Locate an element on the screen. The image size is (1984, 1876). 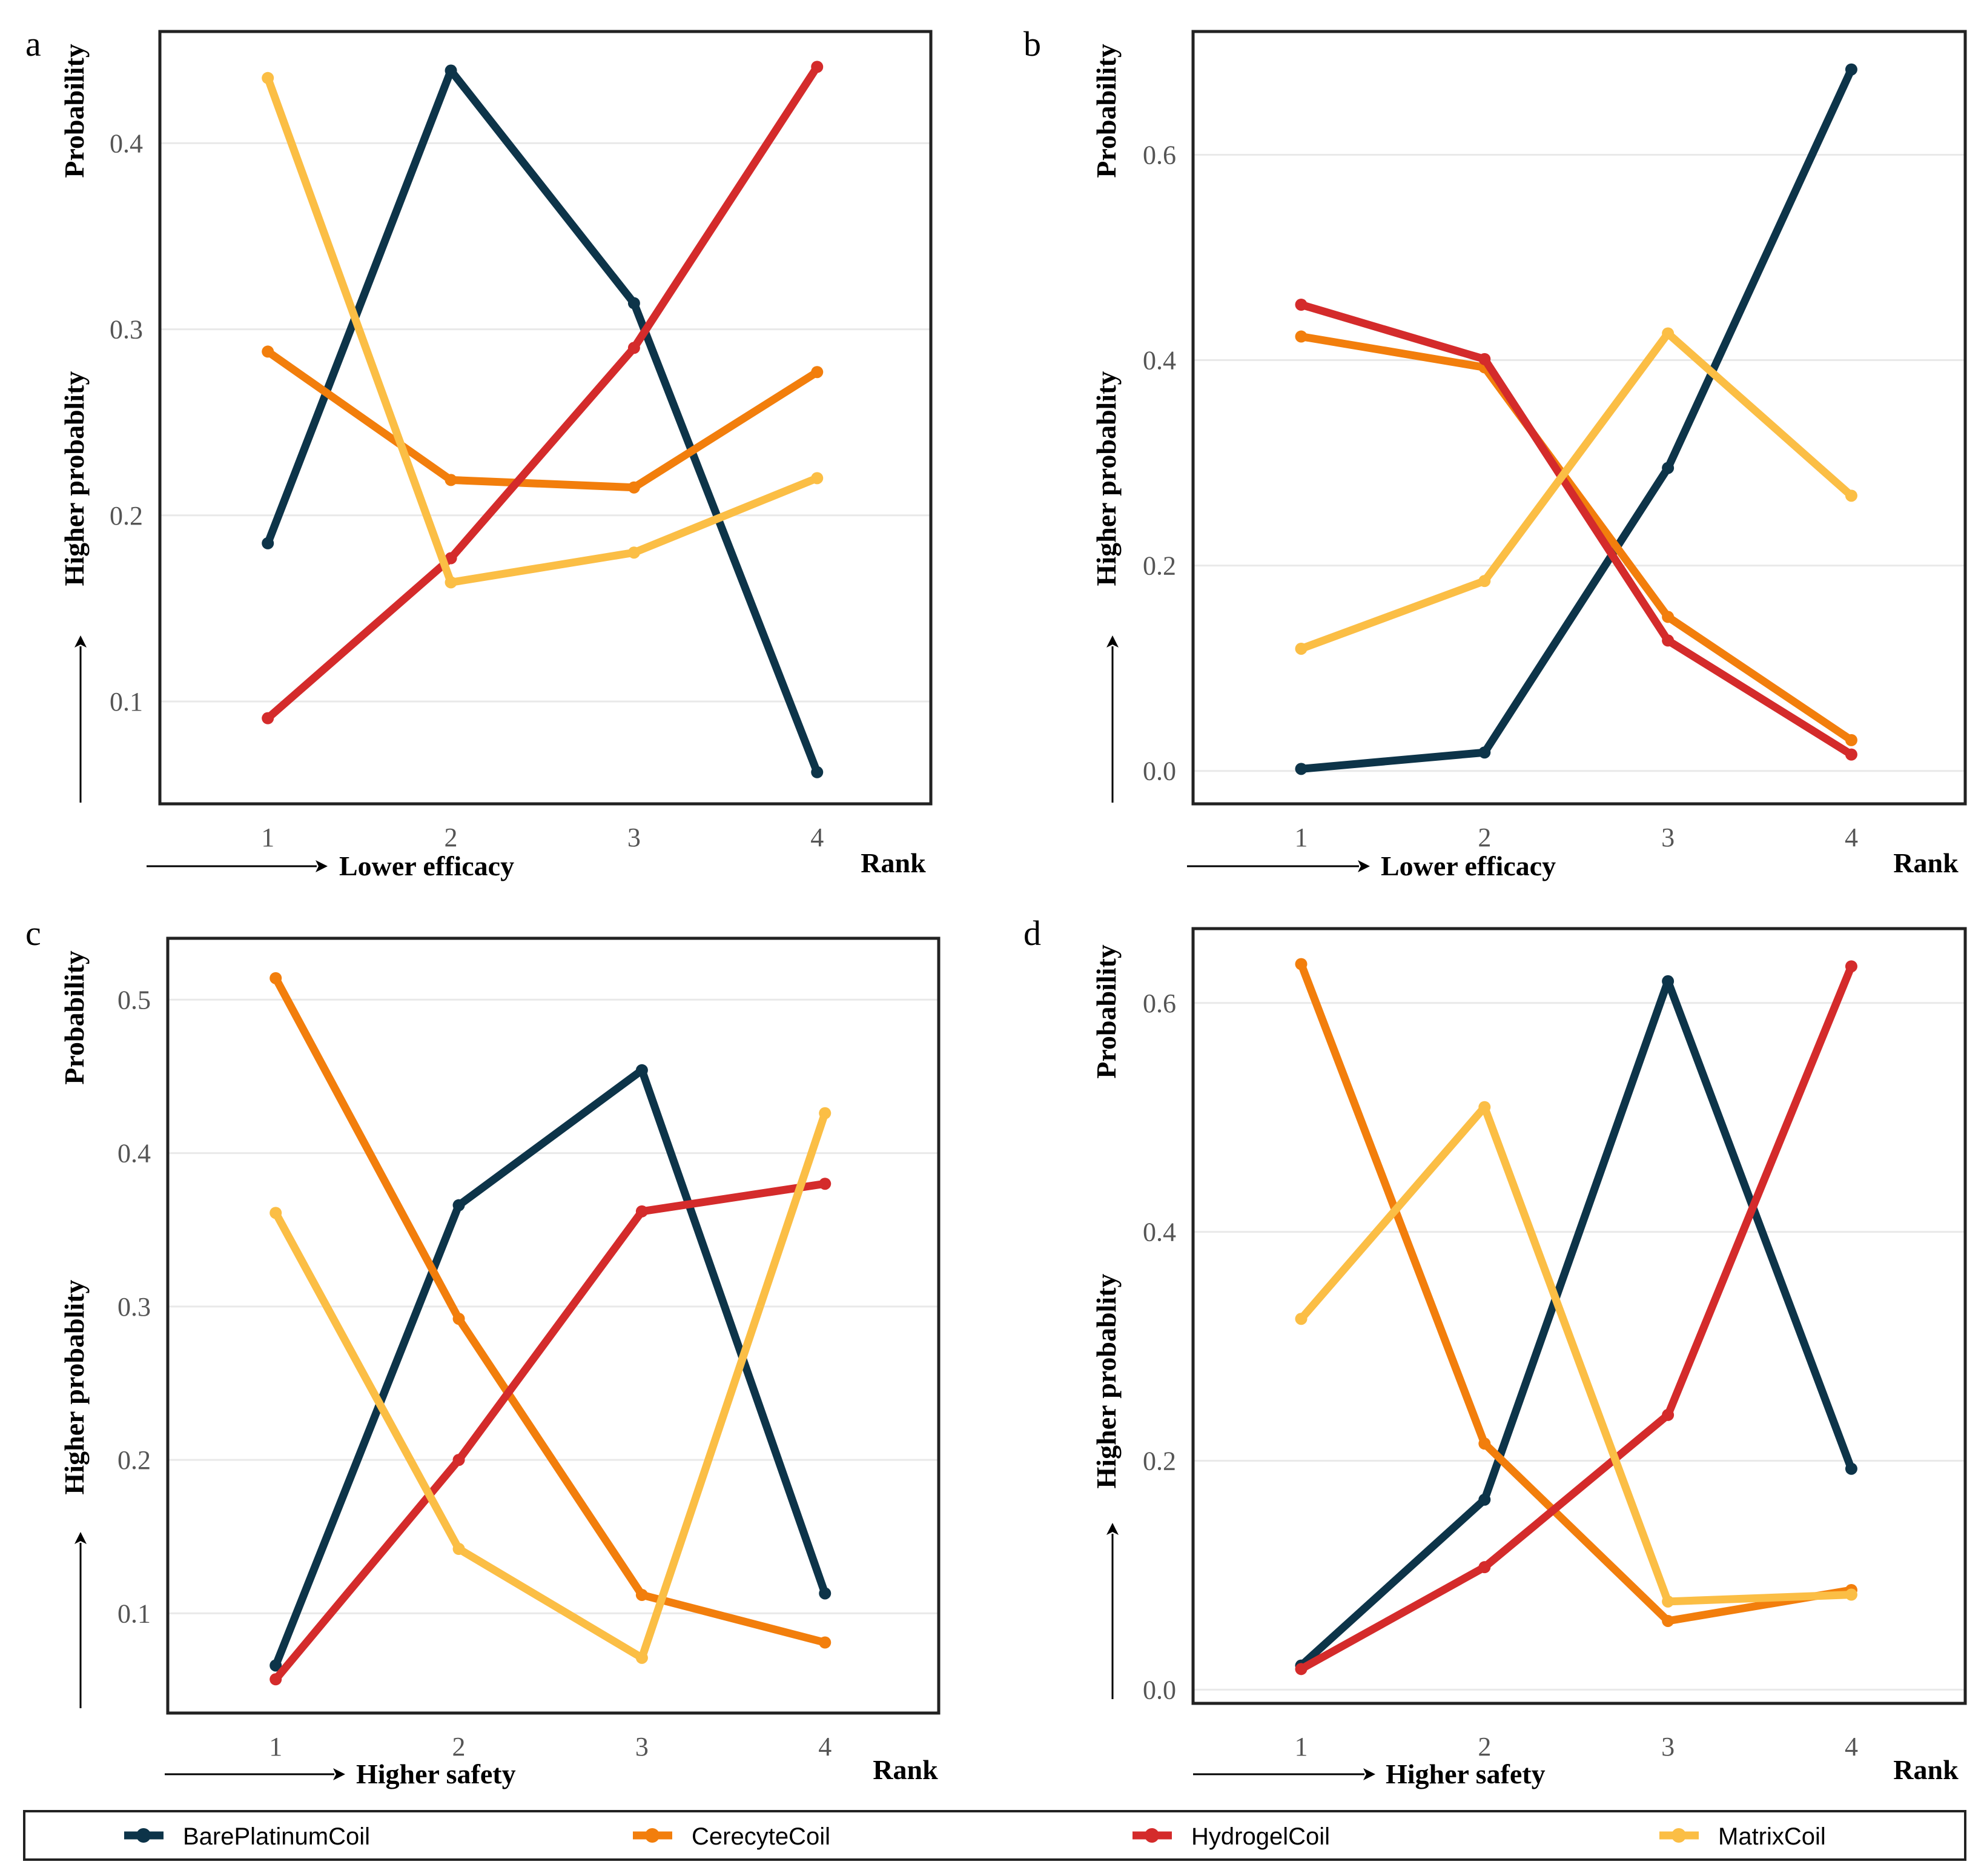
x-tick-label: 3 is located at coordinates (1668, 838).